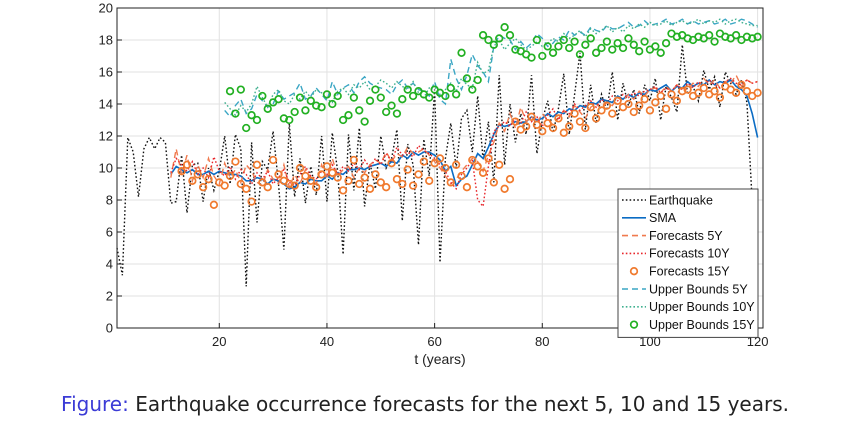 This screenshot has height=433, width=850. Describe the element at coordinates (106, 168) in the screenshot. I see `y-tick-label: 10` at that location.